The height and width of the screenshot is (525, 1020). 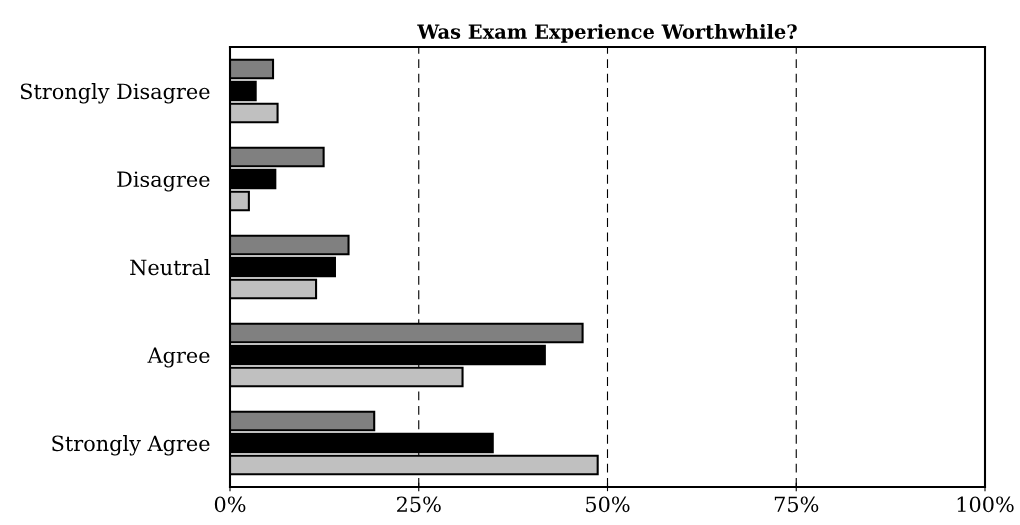 I want to click on x-tick-label: 0%, so click(x=230, y=504).